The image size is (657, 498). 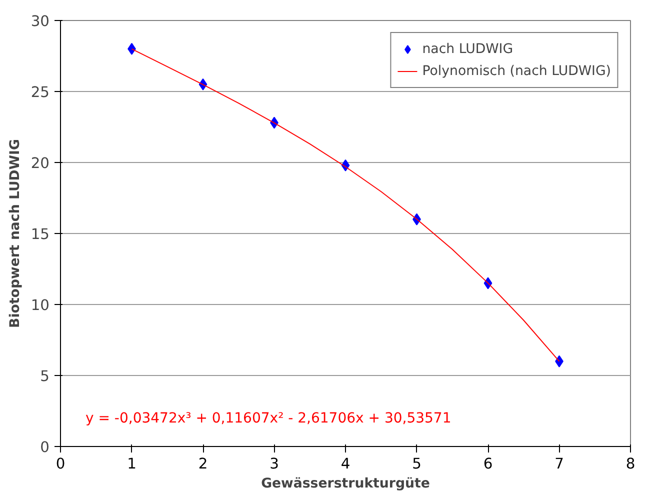 What do you see at coordinates (516, 71) in the screenshot?
I see `legend-label: Polynomisch (nach LUDWIG)` at bounding box center [516, 71].